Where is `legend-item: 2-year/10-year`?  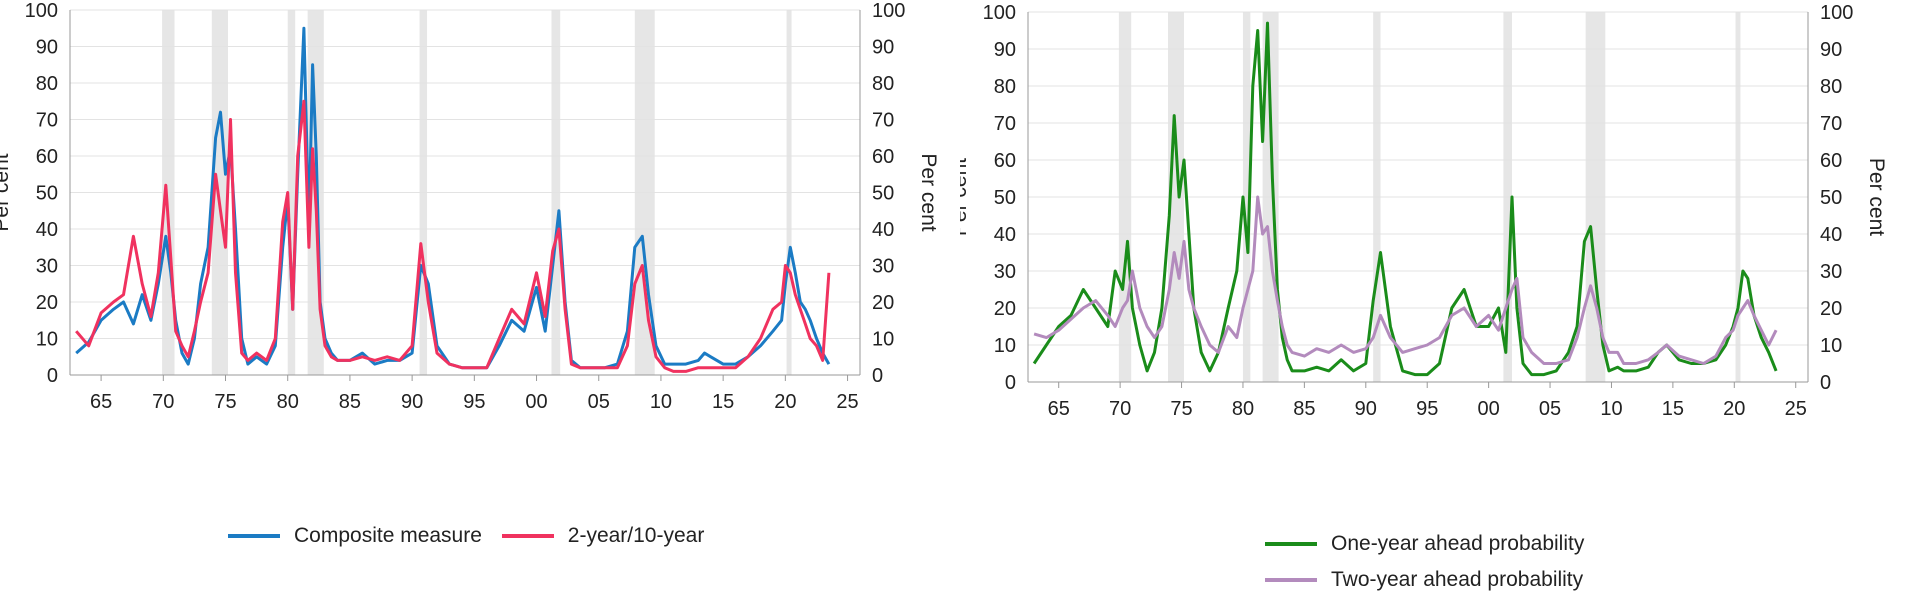 legend-item: 2-year/10-year is located at coordinates (603, 536).